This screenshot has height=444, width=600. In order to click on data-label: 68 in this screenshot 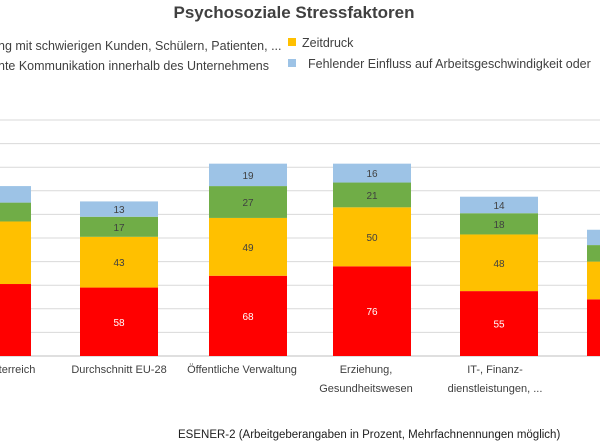, I will do `click(248, 317)`.